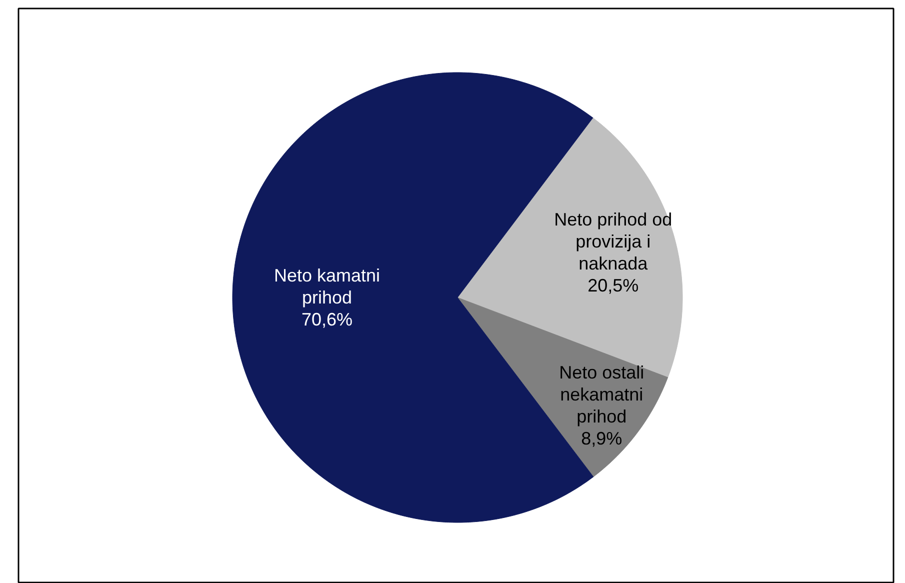 The image size is (905, 583). What do you see at coordinates (327, 287) in the screenshot?
I see `slice-label: Neto kamatni prihod` at bounding box center [327, 287].